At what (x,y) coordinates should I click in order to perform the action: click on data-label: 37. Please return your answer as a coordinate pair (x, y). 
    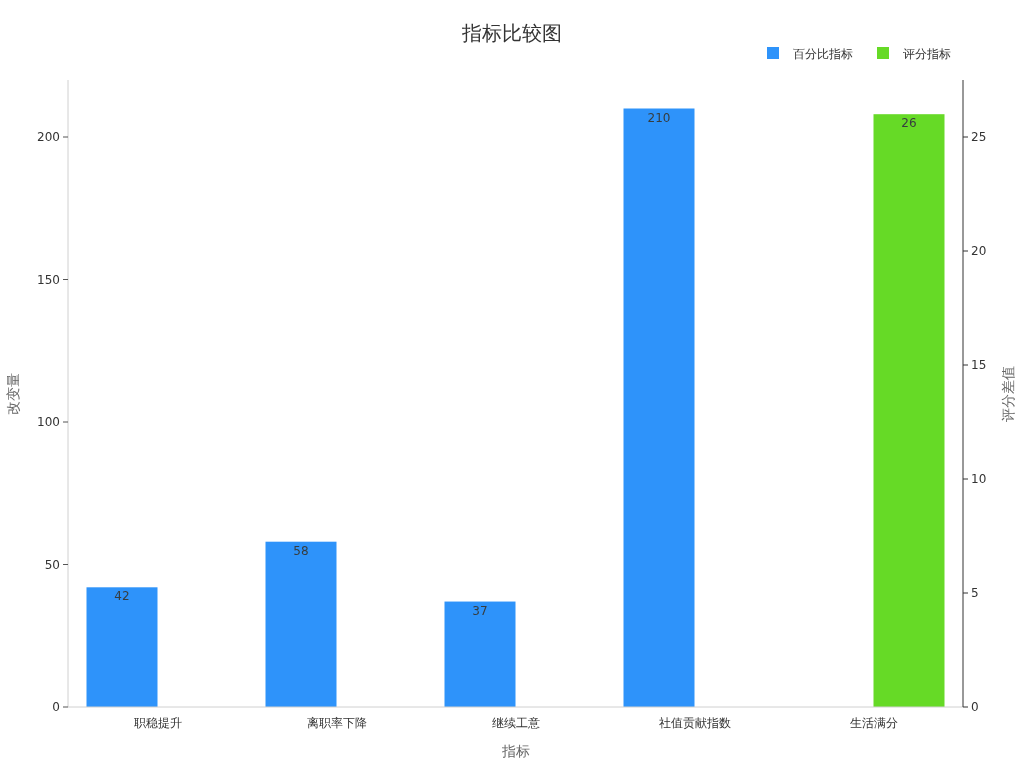
    Looking at the image, I should click on (480, 610).